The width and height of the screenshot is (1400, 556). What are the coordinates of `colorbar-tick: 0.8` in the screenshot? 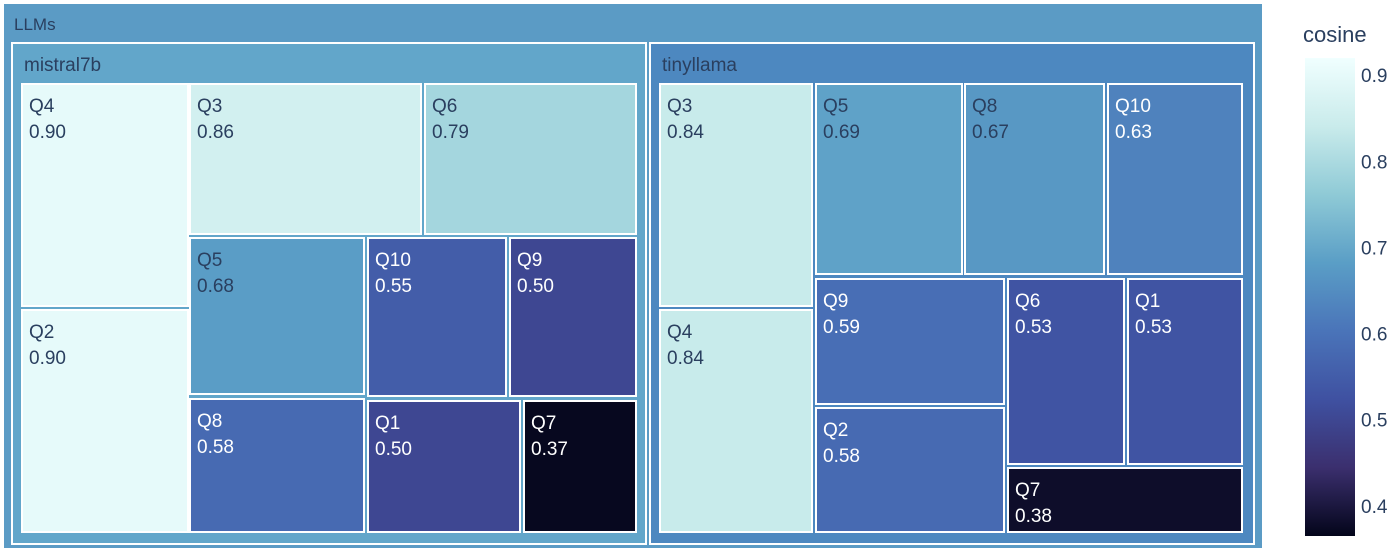 It's located at (1374, 162).